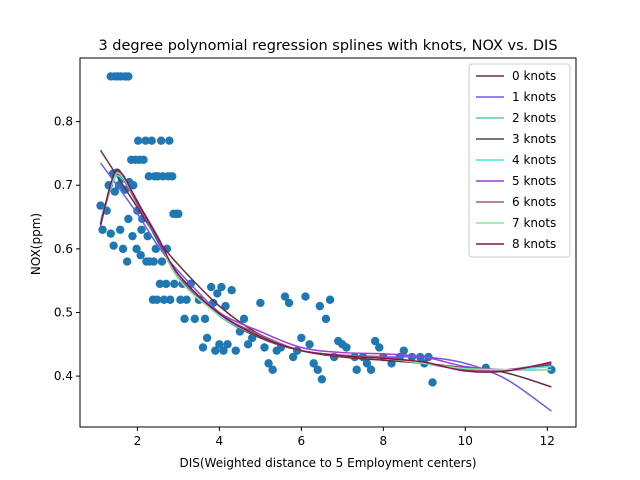 The image size is (640, 480). Describe the element at coordinates (534, 181) in the screenshot. I see `legend-entry: 5 knots` at that location.